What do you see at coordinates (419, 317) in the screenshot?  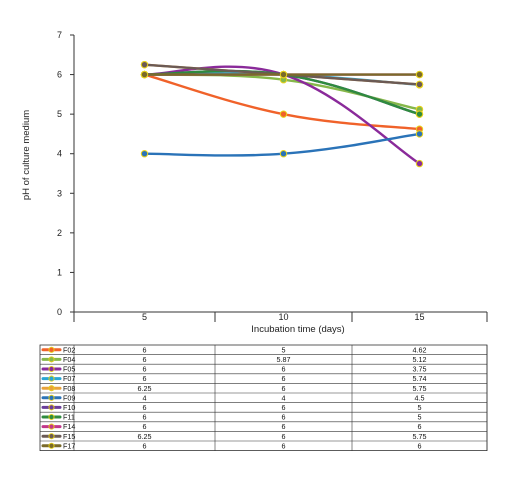 I see `x-tick-label: 15` at bounding box center [419, 317].